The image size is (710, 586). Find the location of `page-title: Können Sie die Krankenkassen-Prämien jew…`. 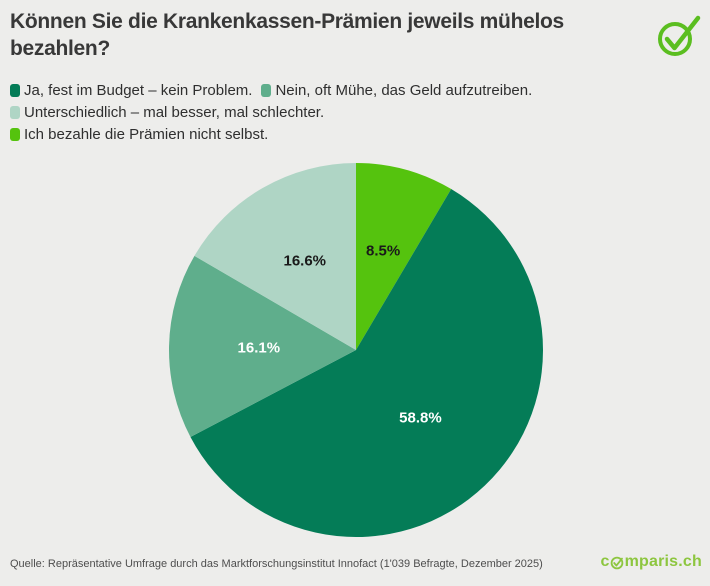

page-title: Können Sie die Krankenkassen-Prämien jew… is located at coordinates (330, 35).